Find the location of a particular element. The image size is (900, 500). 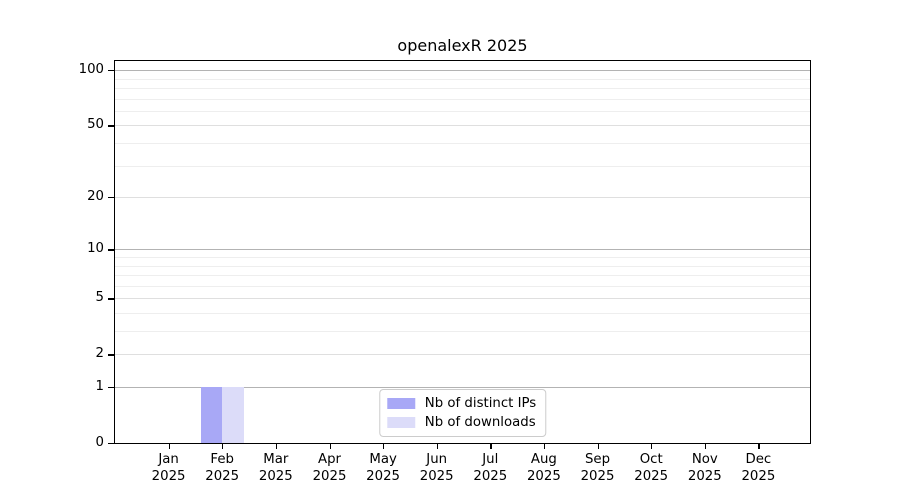

x-tick-label-sep: Sep 2025 is located at coordinates (597, 468).